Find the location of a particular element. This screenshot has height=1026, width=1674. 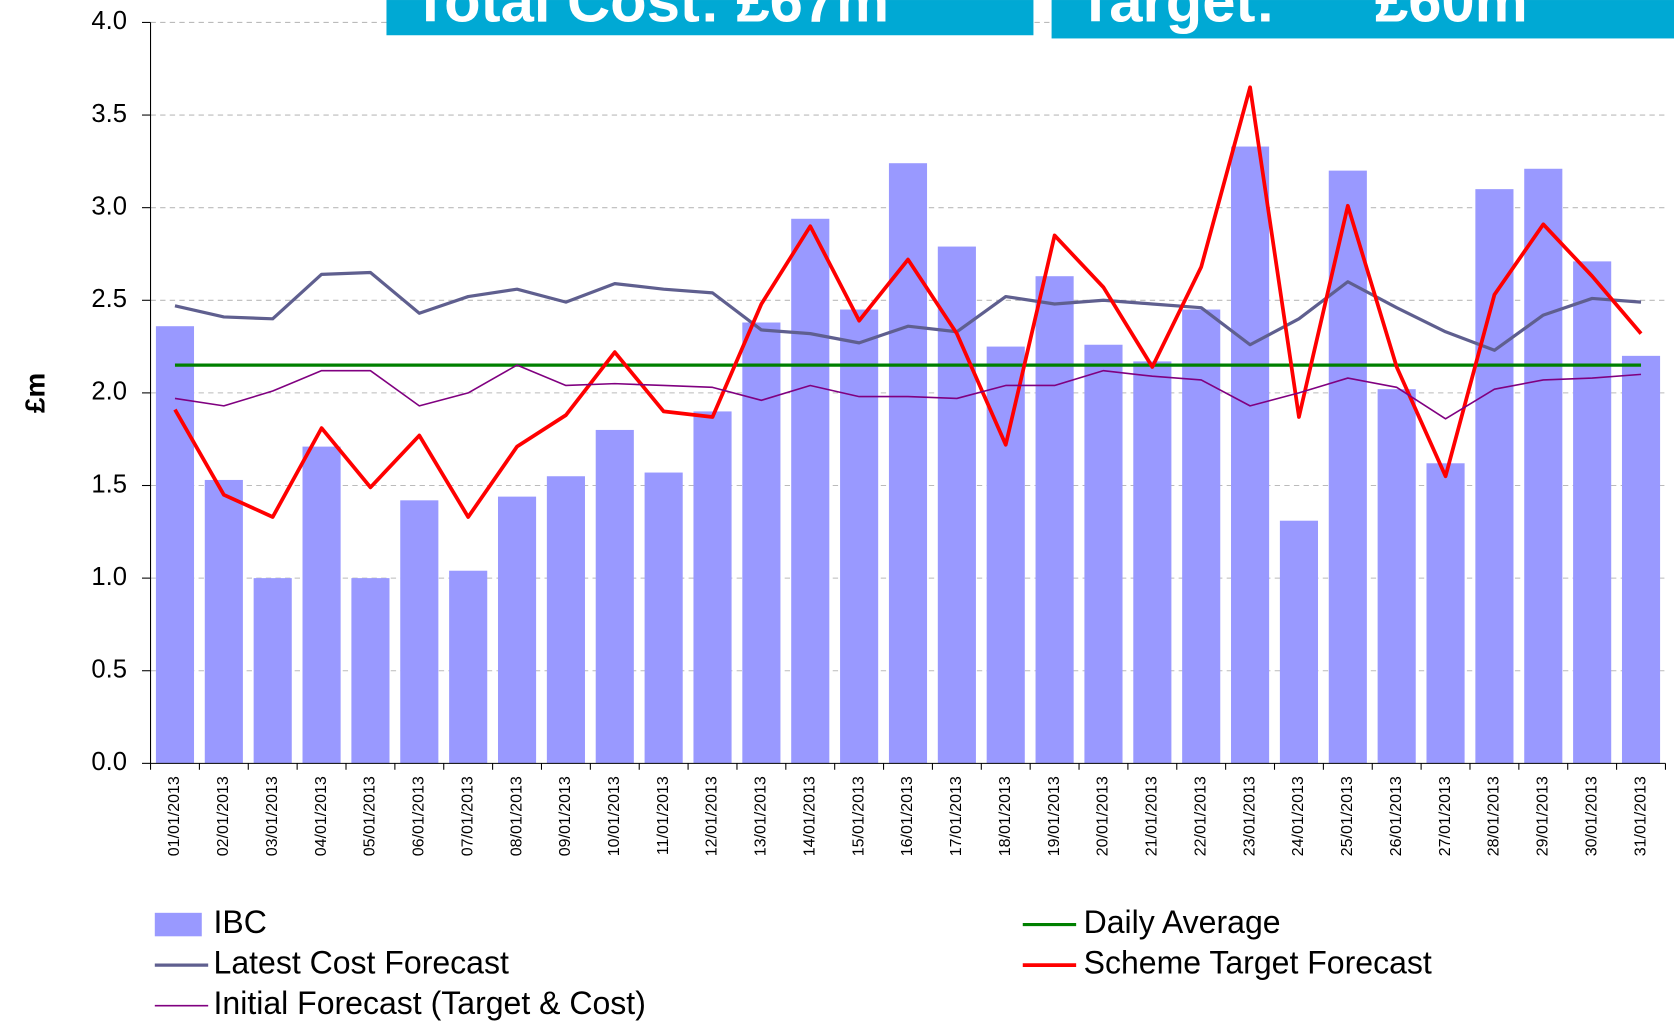

legend-label: Scheme Target Forecast is located at coordinates (1258, 963).